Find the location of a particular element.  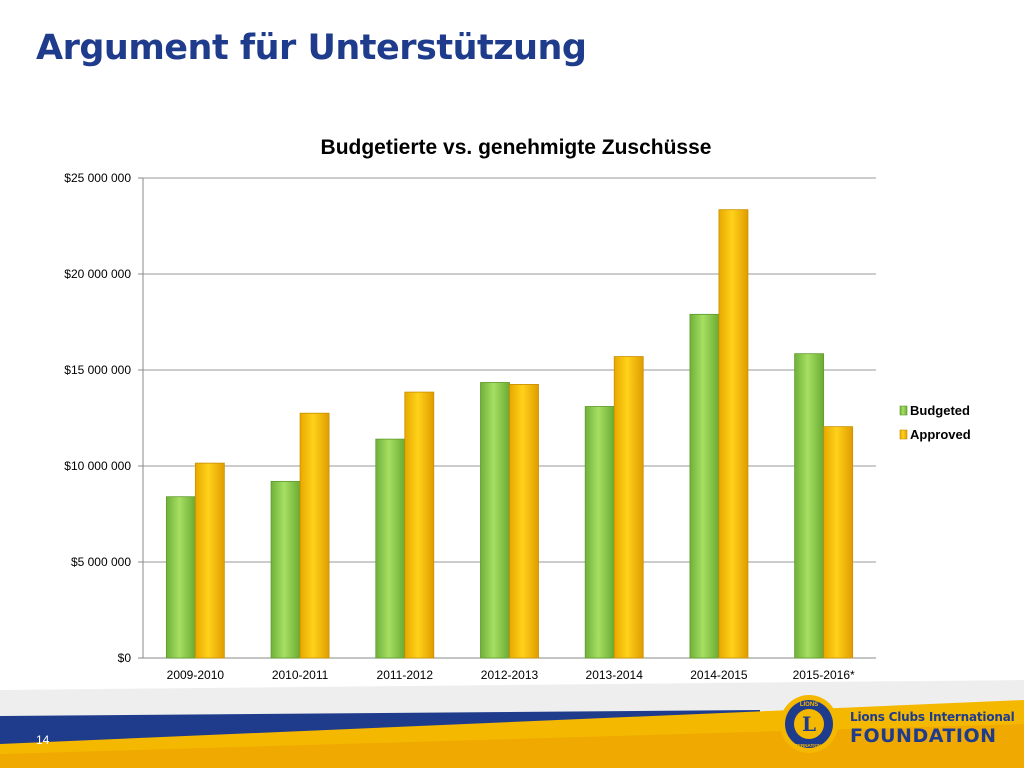

y-tick-label: $0 is located at coordinates (125, 658).